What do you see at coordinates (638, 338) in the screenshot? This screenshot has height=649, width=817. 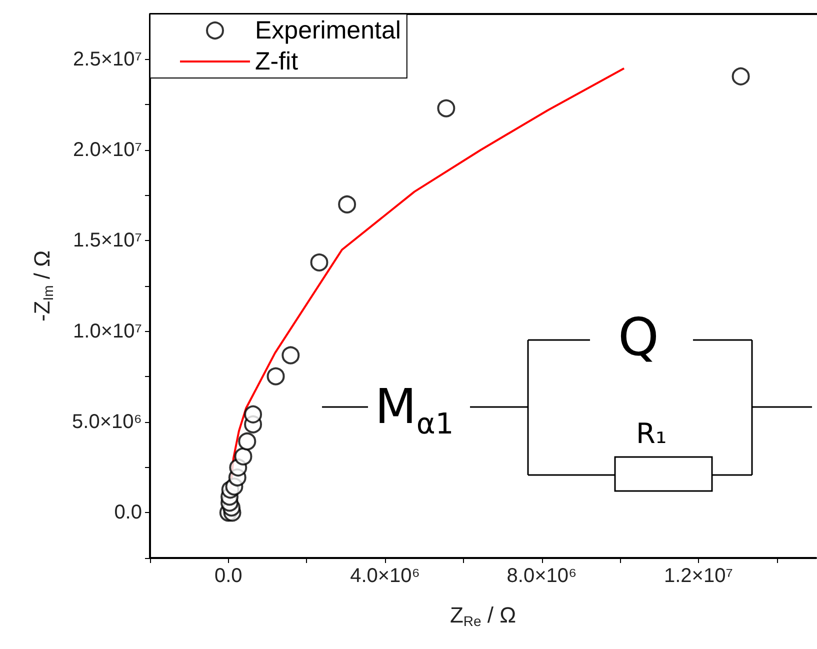 I see `annotation: Q` at bounding box center [638, 338].